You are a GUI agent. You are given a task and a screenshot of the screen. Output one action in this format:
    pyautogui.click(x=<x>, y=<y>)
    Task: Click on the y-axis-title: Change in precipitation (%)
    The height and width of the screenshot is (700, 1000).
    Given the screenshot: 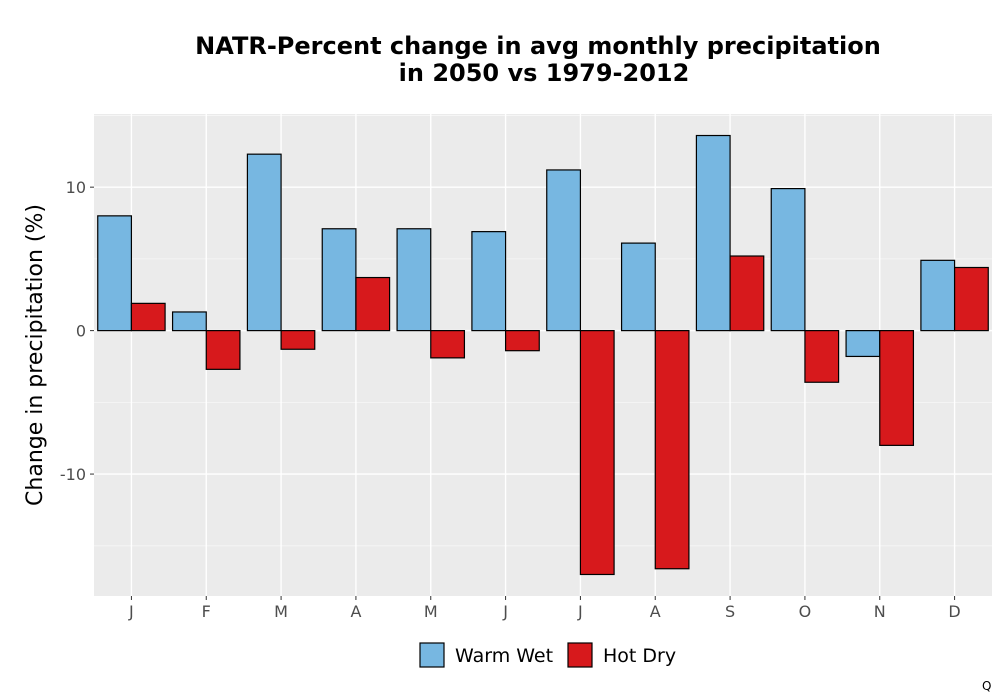 What is the action you would take?
    pyautogui.click(x=35, y=355)
    